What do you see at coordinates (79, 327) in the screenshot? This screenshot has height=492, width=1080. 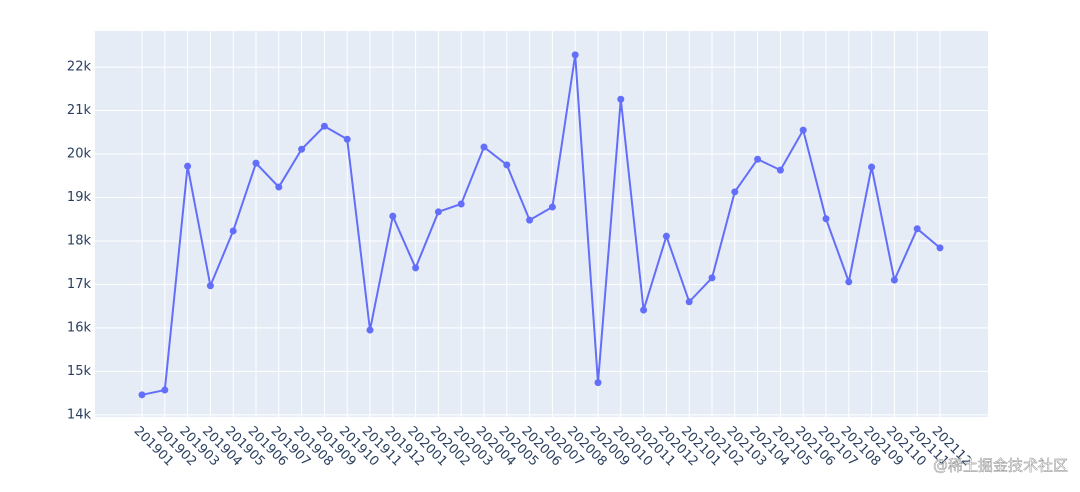 I see `y-tick-label: 16k` at bounding box center [79, 327].